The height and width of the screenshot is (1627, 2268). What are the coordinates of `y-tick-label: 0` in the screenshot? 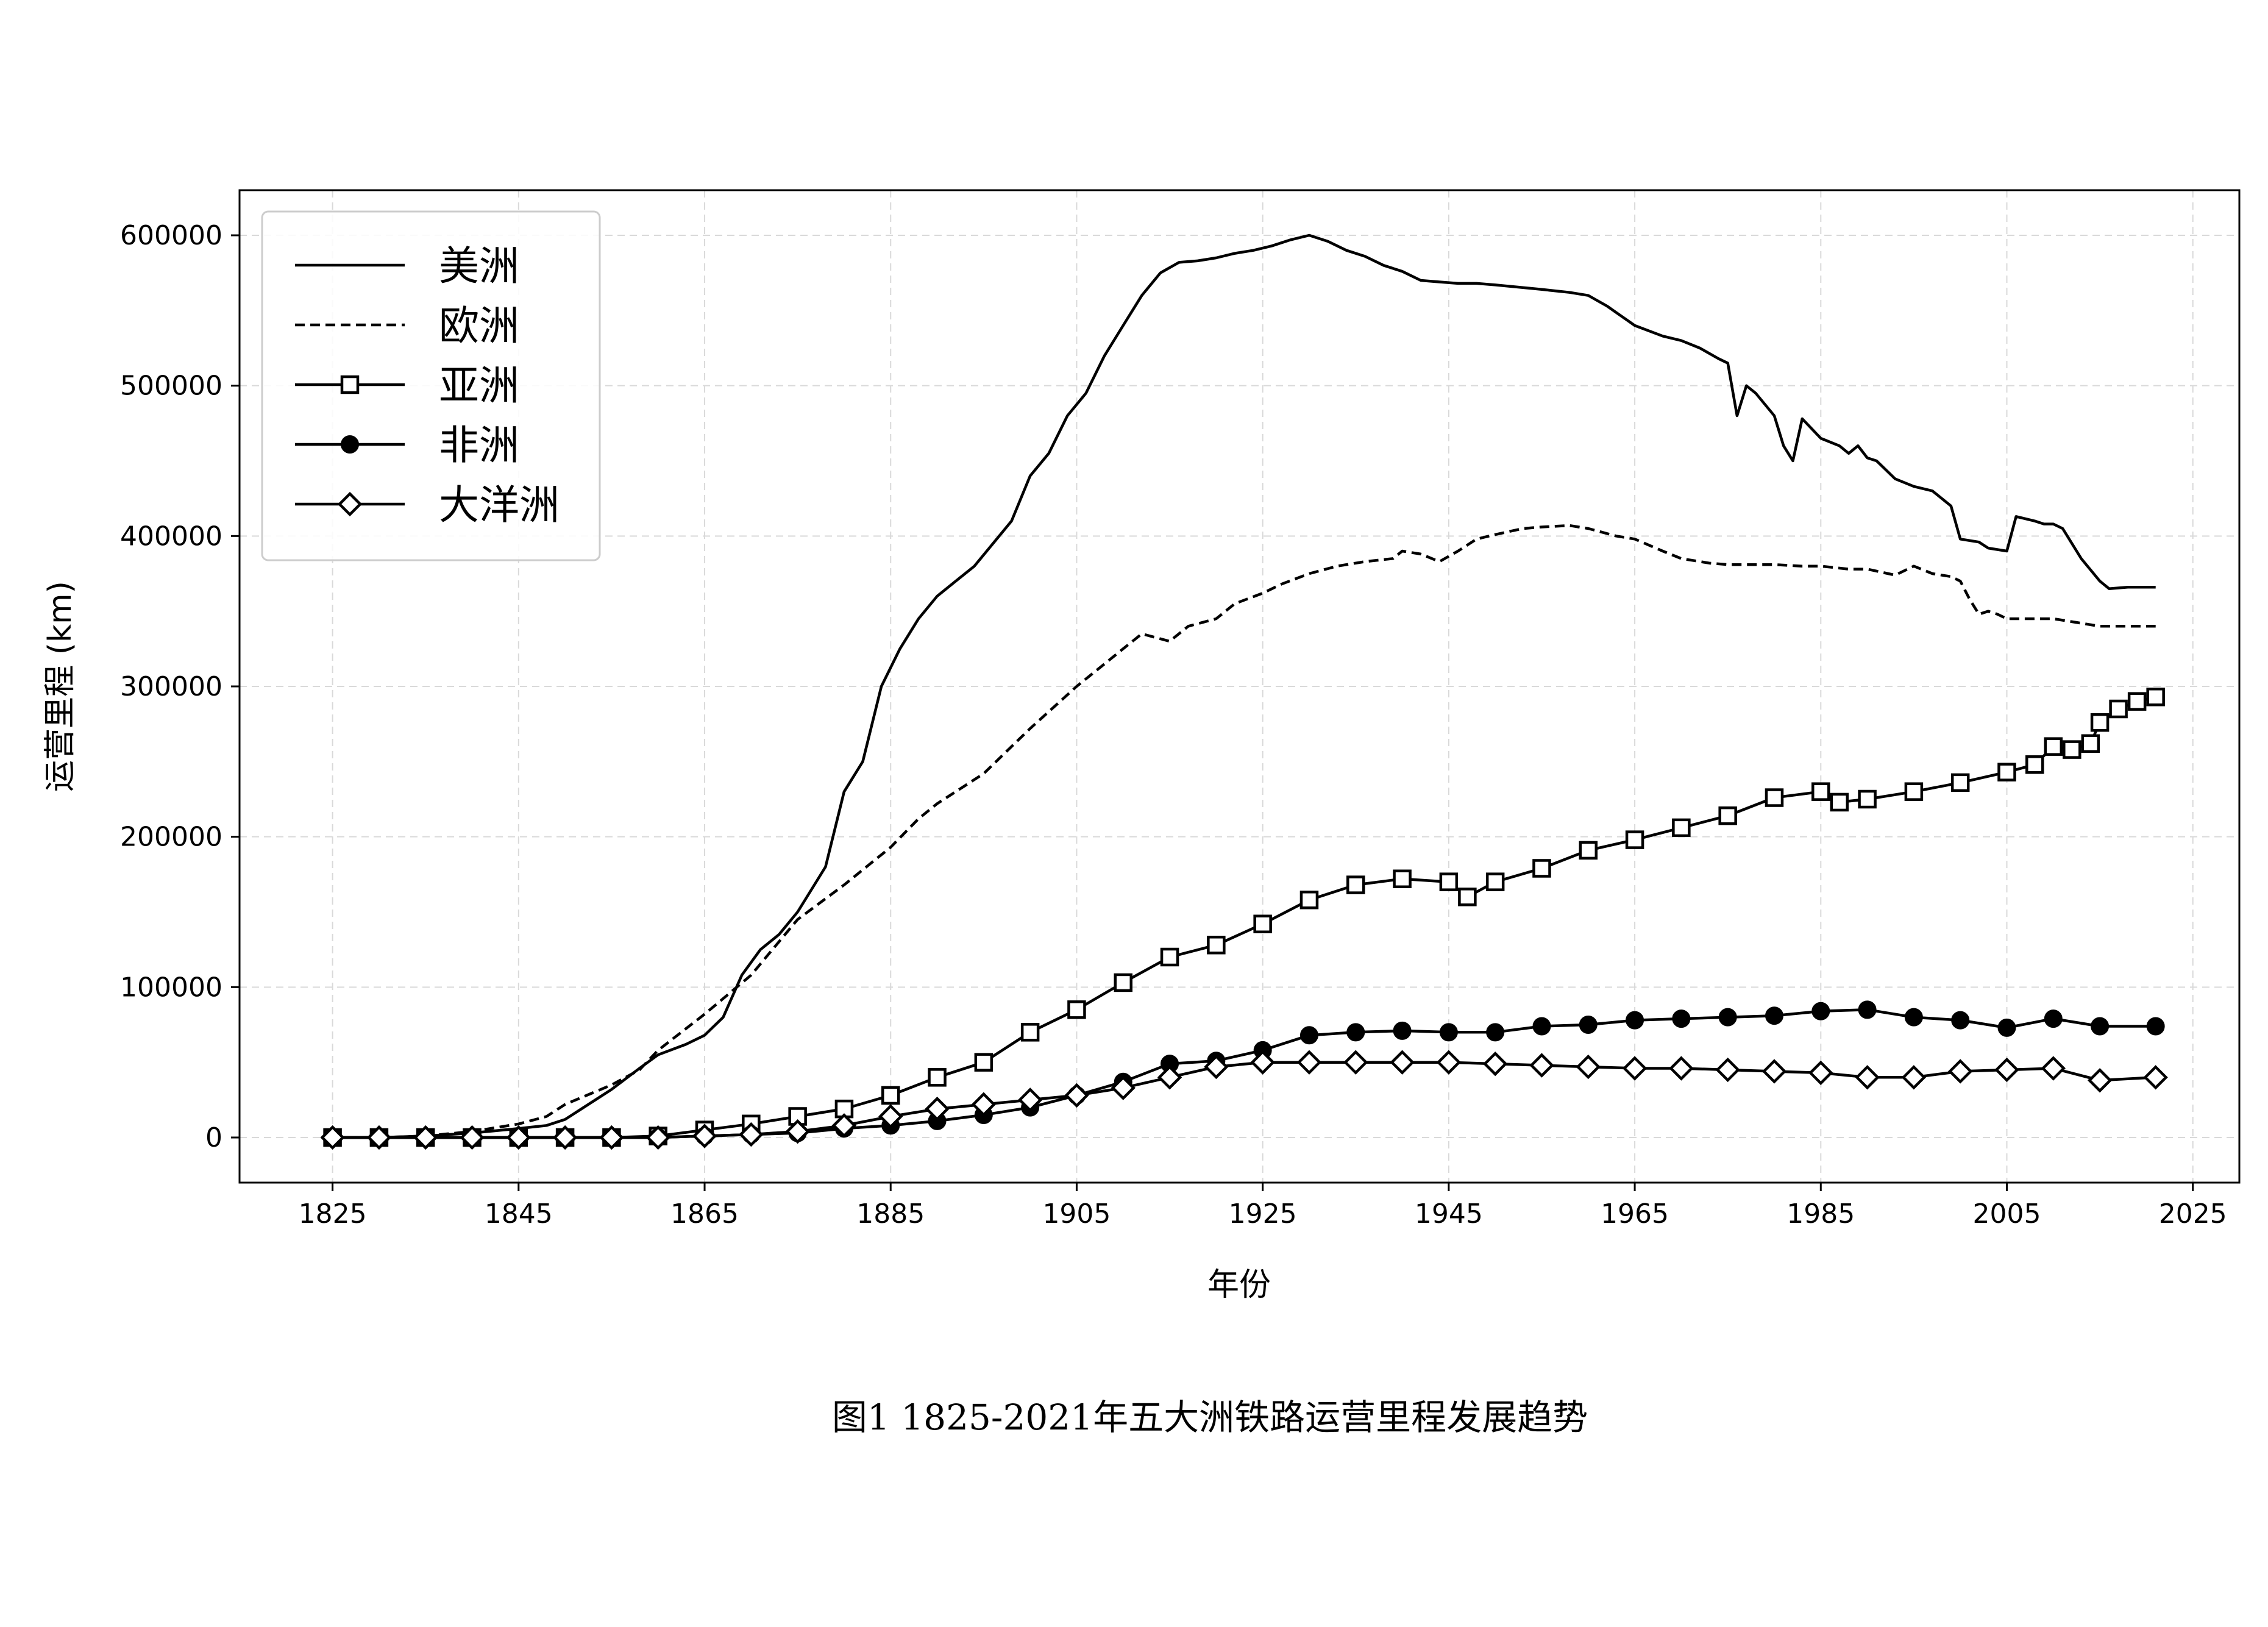 It's located at (213, 1137).